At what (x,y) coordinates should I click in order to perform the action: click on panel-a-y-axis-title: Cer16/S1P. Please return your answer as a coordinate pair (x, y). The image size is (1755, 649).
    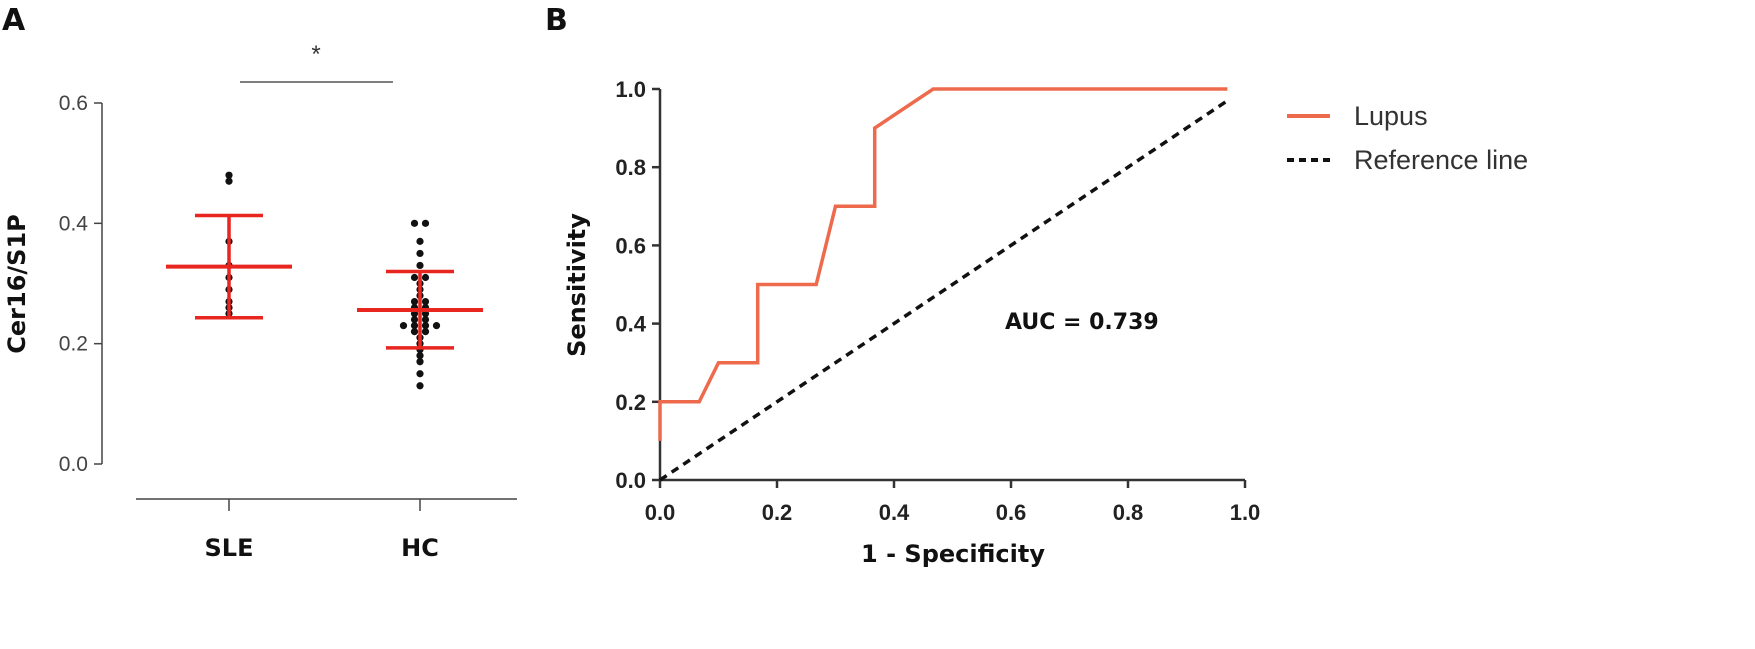
    Looking at the image, I should click on (17, 283).